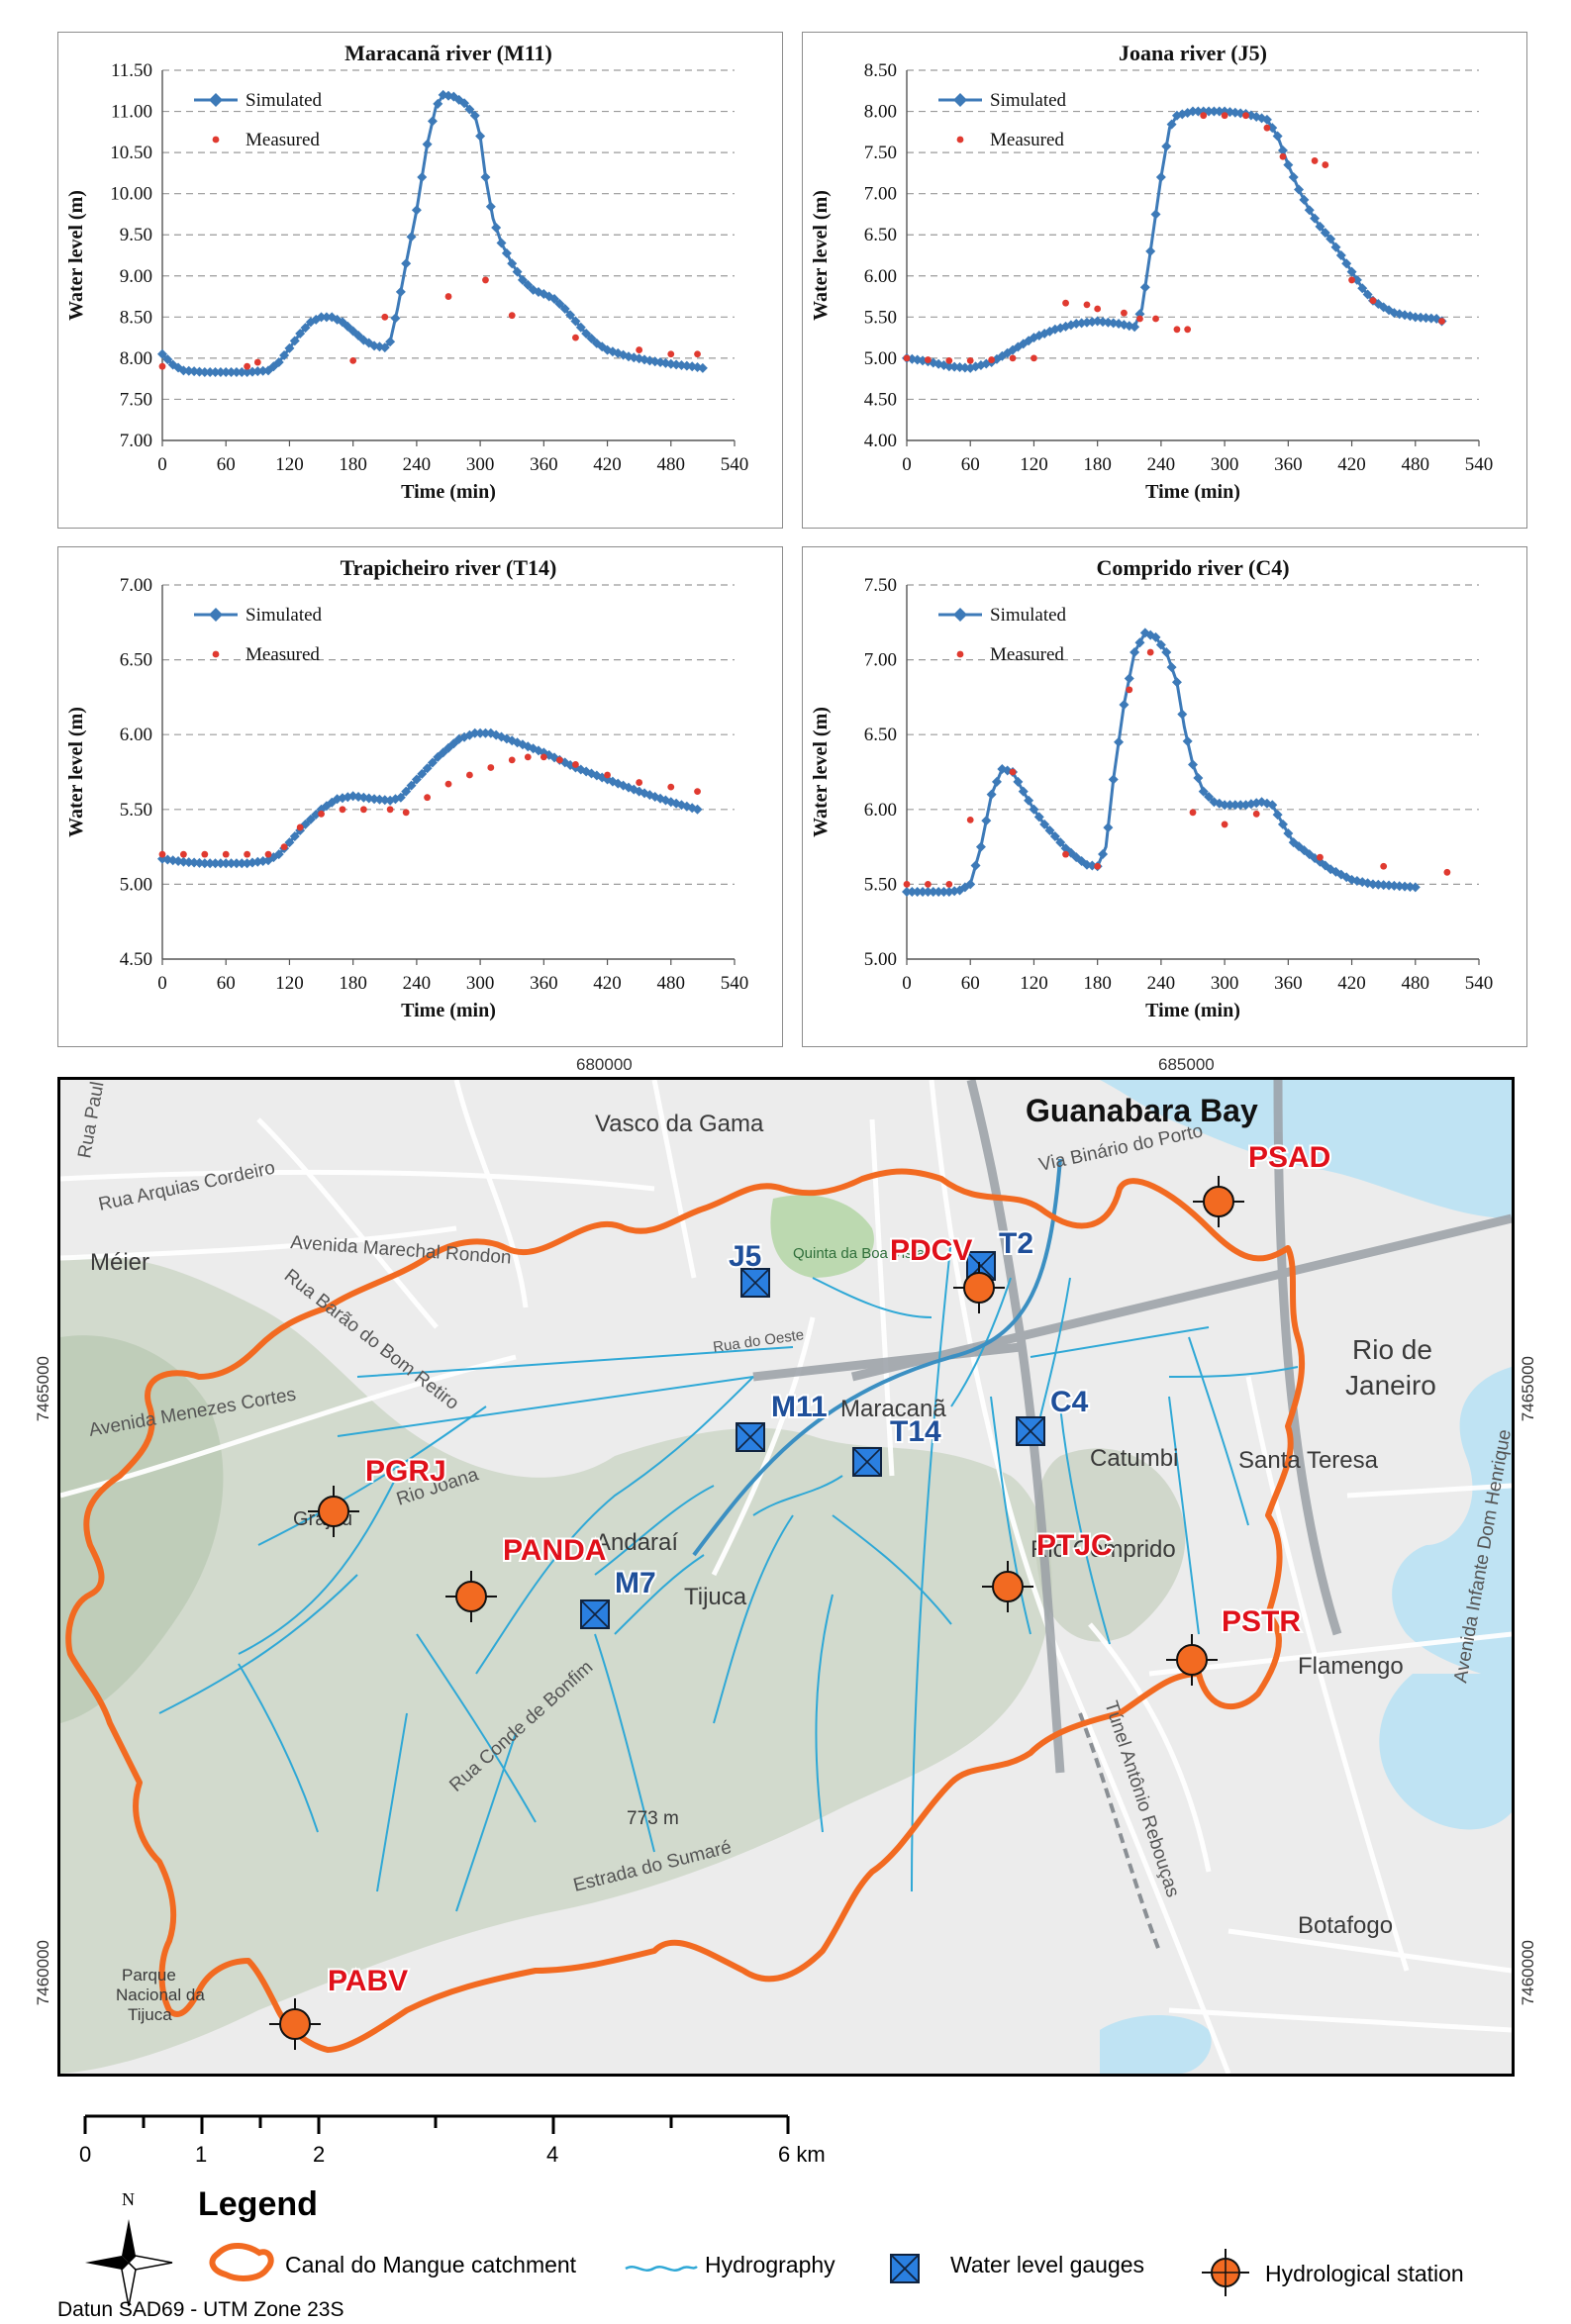 This screenshot has width=1571, height=2324. Describe the element at coordinates (85, 2154) in the screenshot. I see `scale-label-0: 0` at that location.